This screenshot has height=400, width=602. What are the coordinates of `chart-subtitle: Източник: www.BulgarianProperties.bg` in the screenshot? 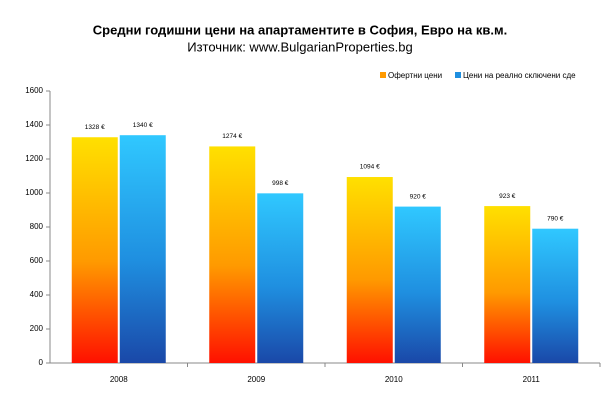 It's located at (300, 46).